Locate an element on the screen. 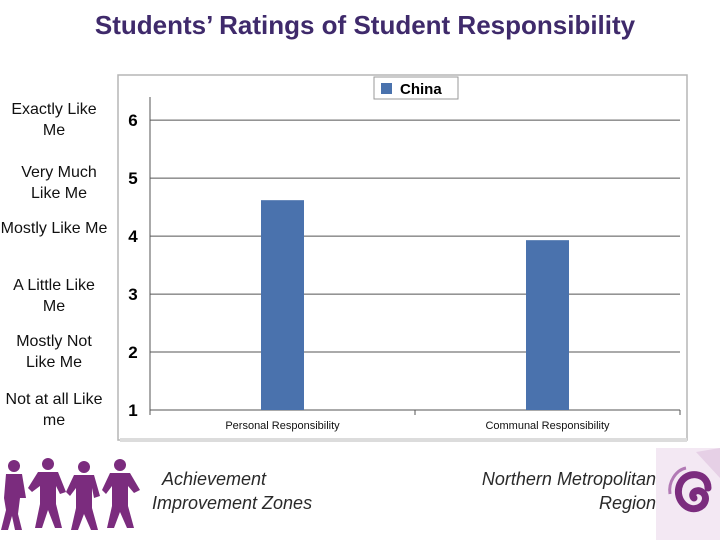 The width and height of the screenshot is (720, 540). rating-label-2: Mostly Not Like Me is located at coordinates (54, 352).